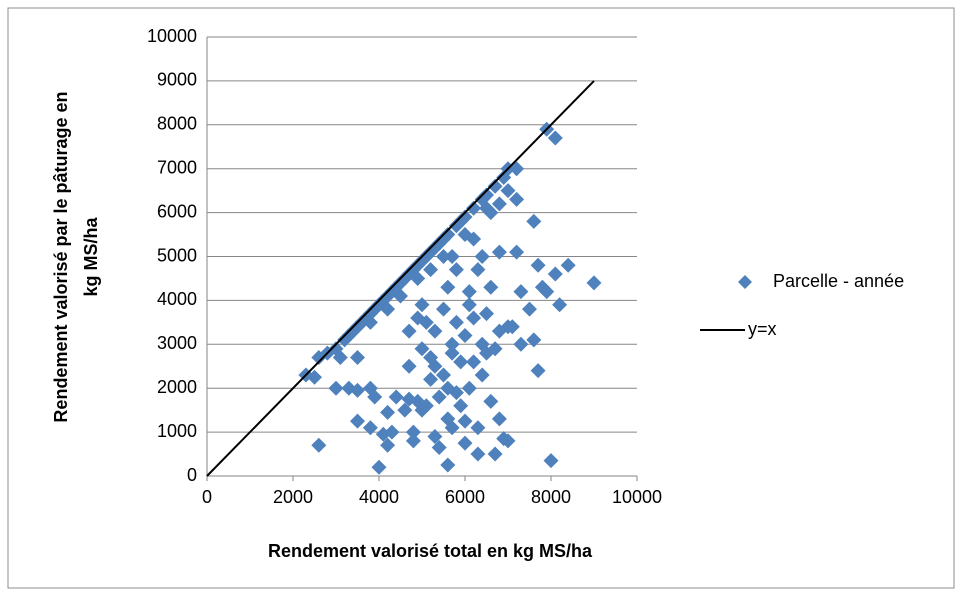 This screenshot has height=600, width=962. Describe the element at coordinates (177, 343) in the screenshot. I see `y-tick-label: 3000` at that location.